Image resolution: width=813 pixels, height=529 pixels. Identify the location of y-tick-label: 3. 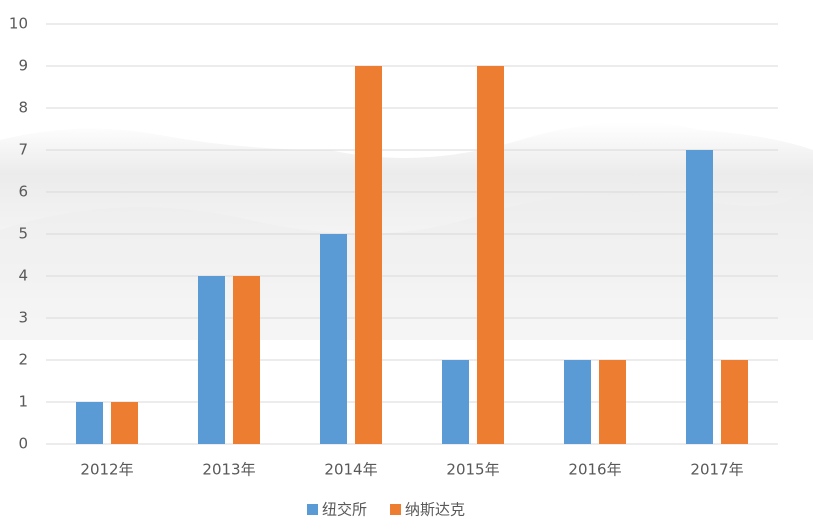
(23, 318).